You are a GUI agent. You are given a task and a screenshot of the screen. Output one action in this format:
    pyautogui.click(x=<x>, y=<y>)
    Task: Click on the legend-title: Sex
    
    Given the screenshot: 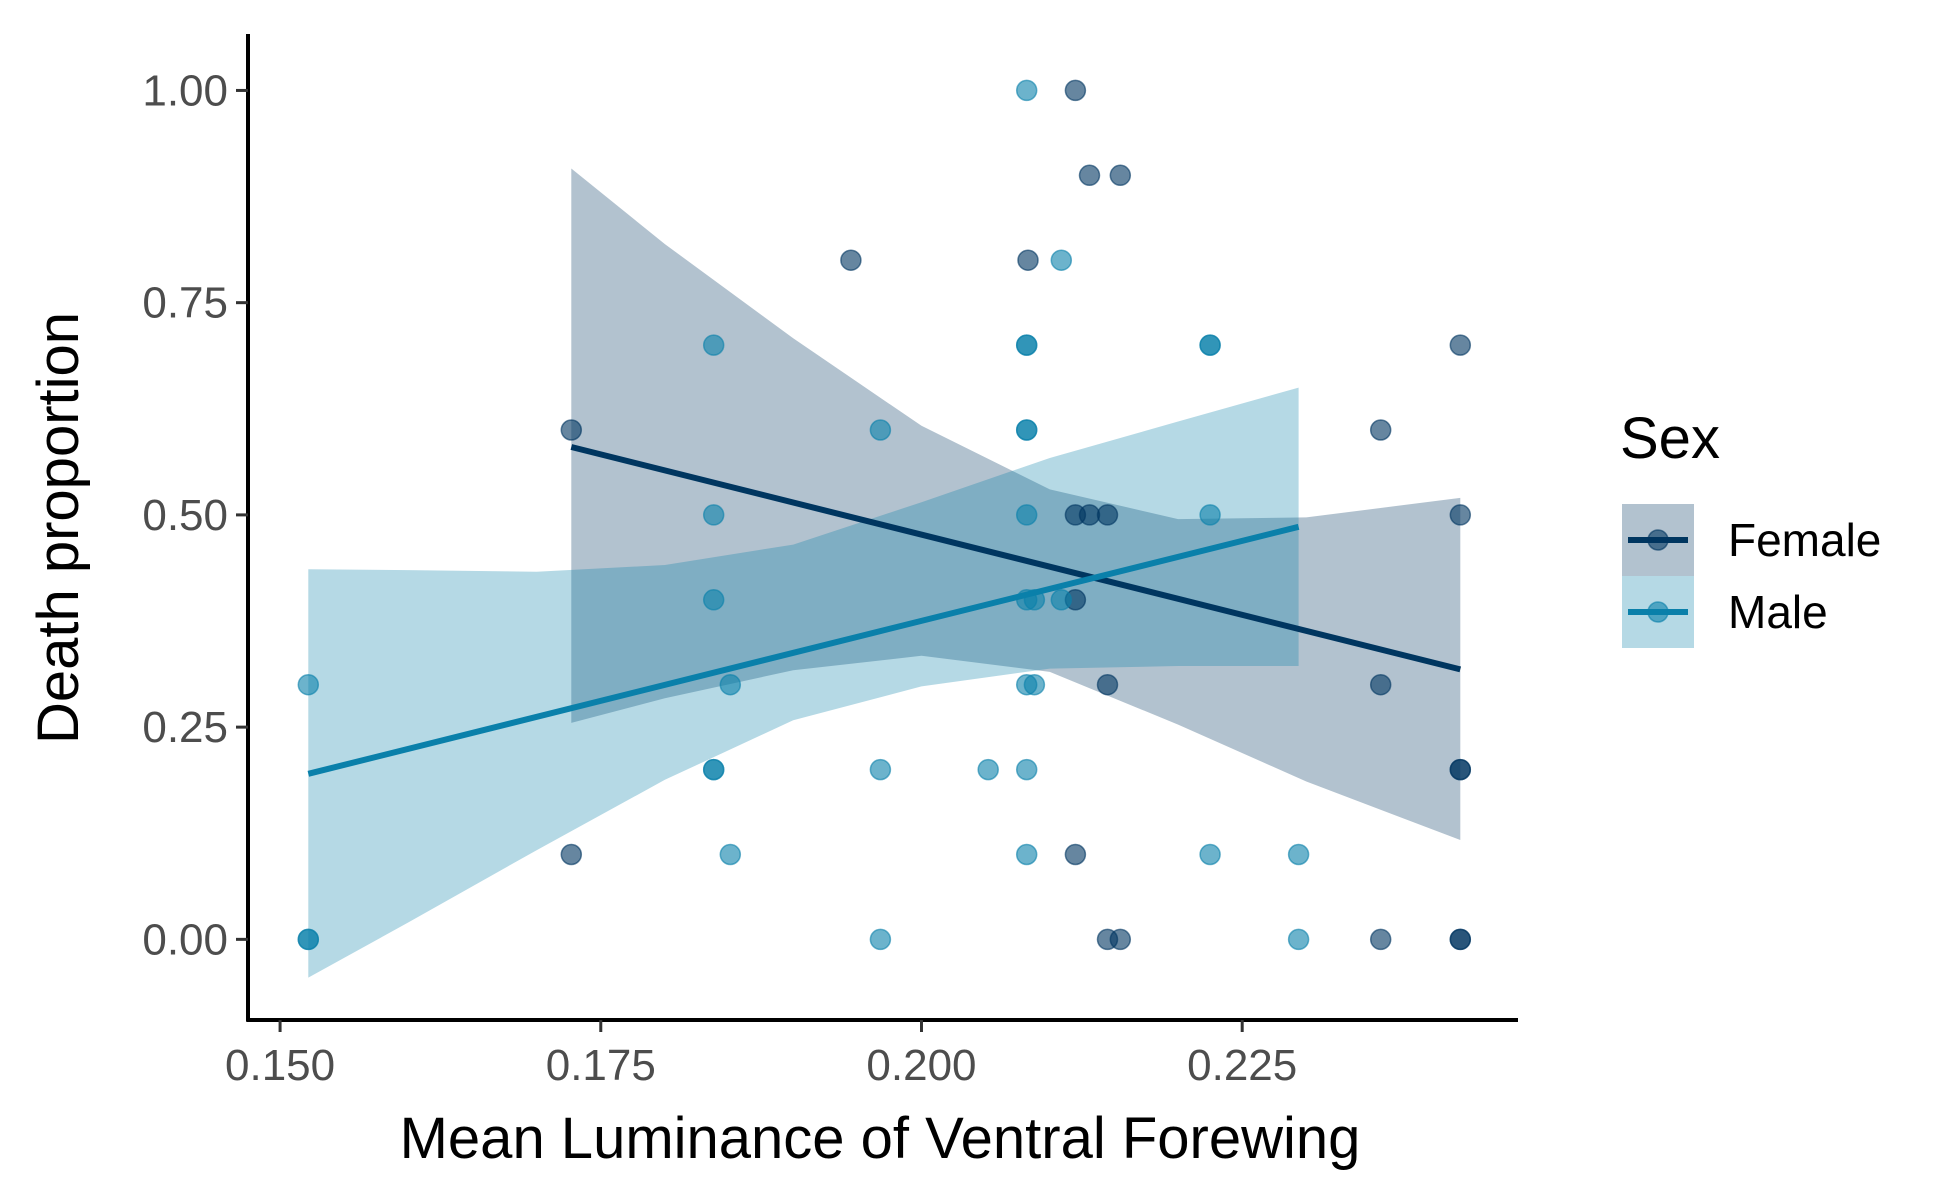 What is the action you would take?
    pyautogui.click(x=1670, y=438)
    